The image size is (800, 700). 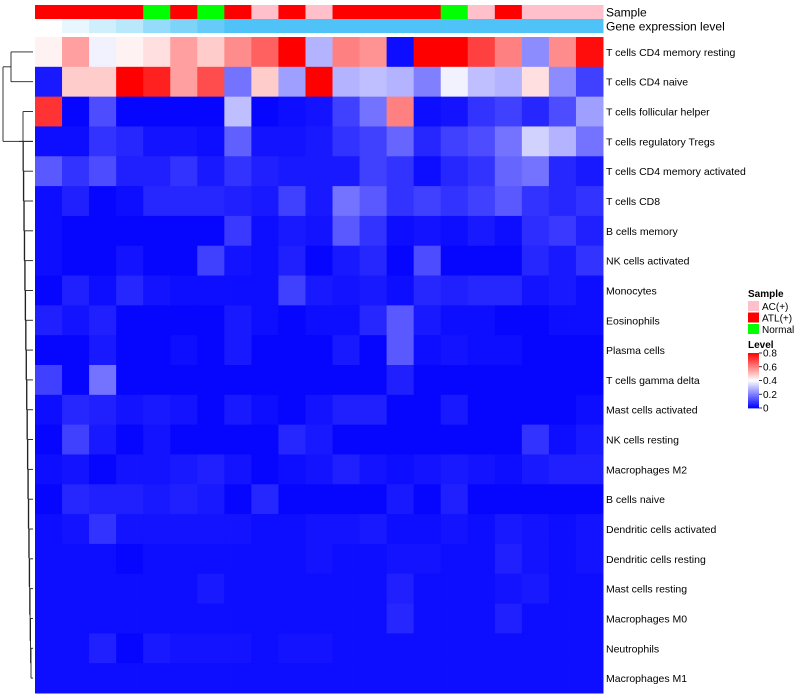 What do you see at coordinates (589, 52) in the screenshot?
I see `heatmap-cell-r1-c21` at bounding box center [589, 52].